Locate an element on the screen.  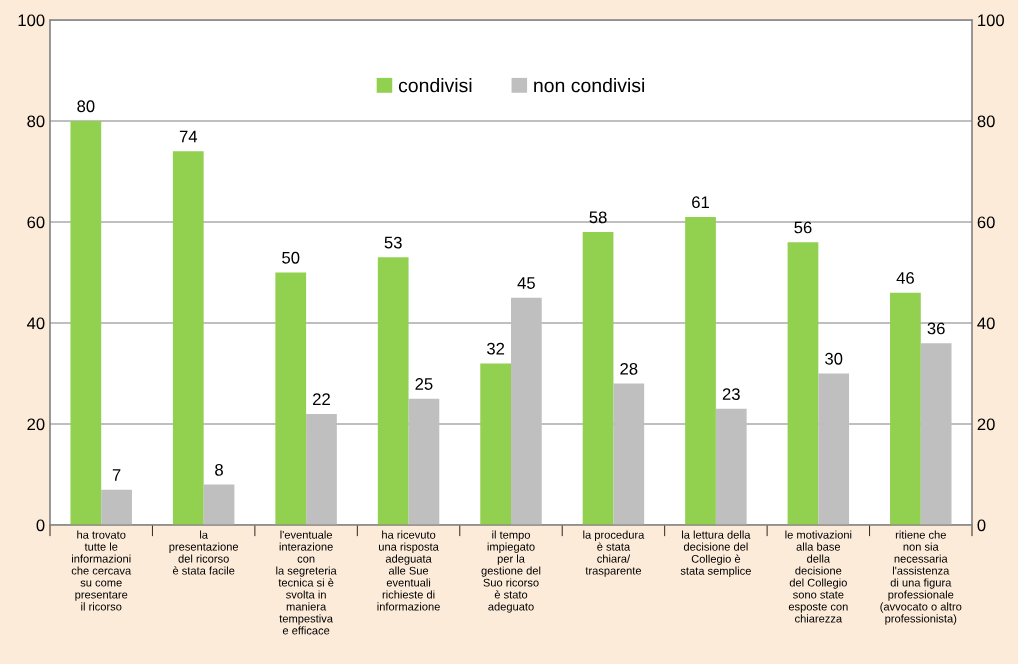
data-label: 22 is located at coordinates (321, 399).